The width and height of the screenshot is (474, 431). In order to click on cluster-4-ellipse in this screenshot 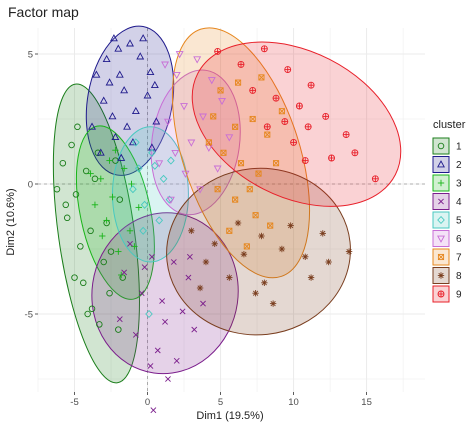, I will do `click(165, 293)`.